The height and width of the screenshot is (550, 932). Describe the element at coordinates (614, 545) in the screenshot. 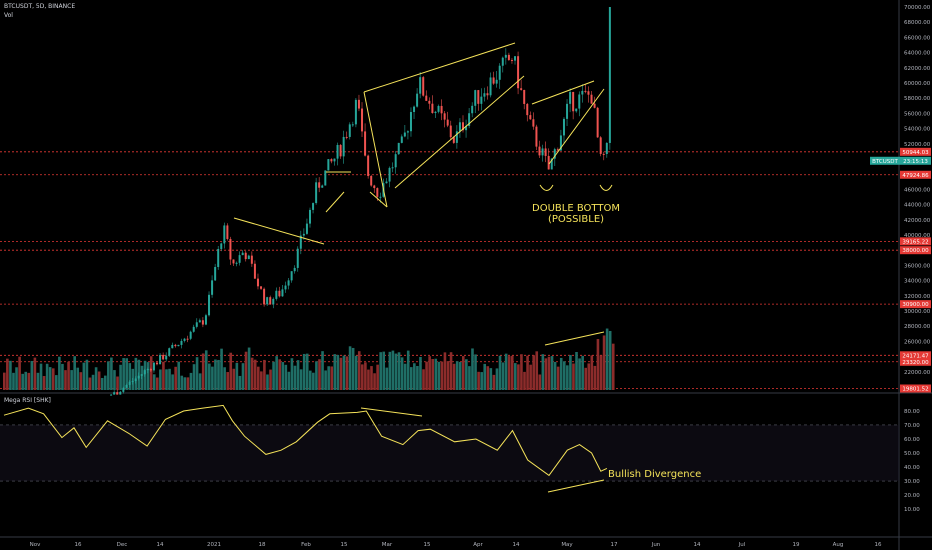

I see `time-tick-label: 17` at that location.